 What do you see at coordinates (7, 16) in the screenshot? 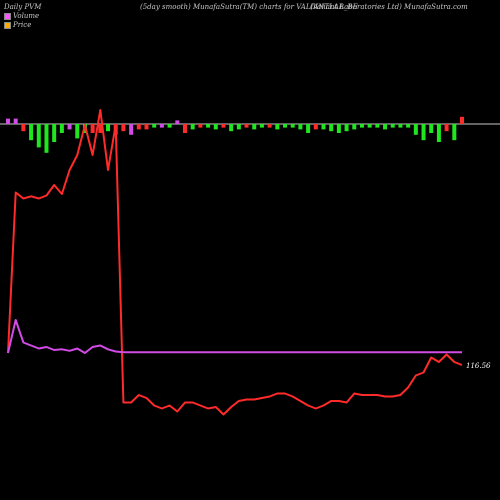
I see `legend-volume-swatch` at bounding box center [7, 16].